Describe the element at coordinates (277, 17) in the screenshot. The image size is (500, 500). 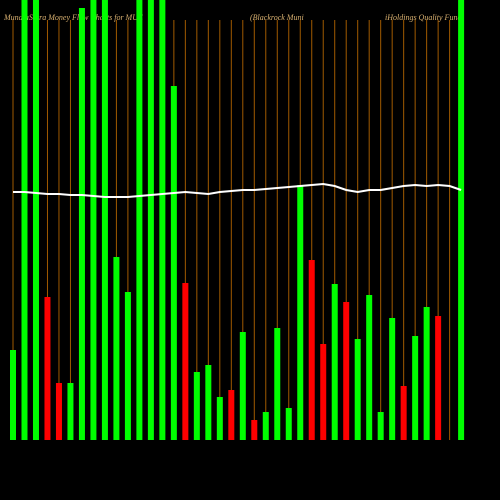
I see `chart-title: (Blackrock Muni` at that location.